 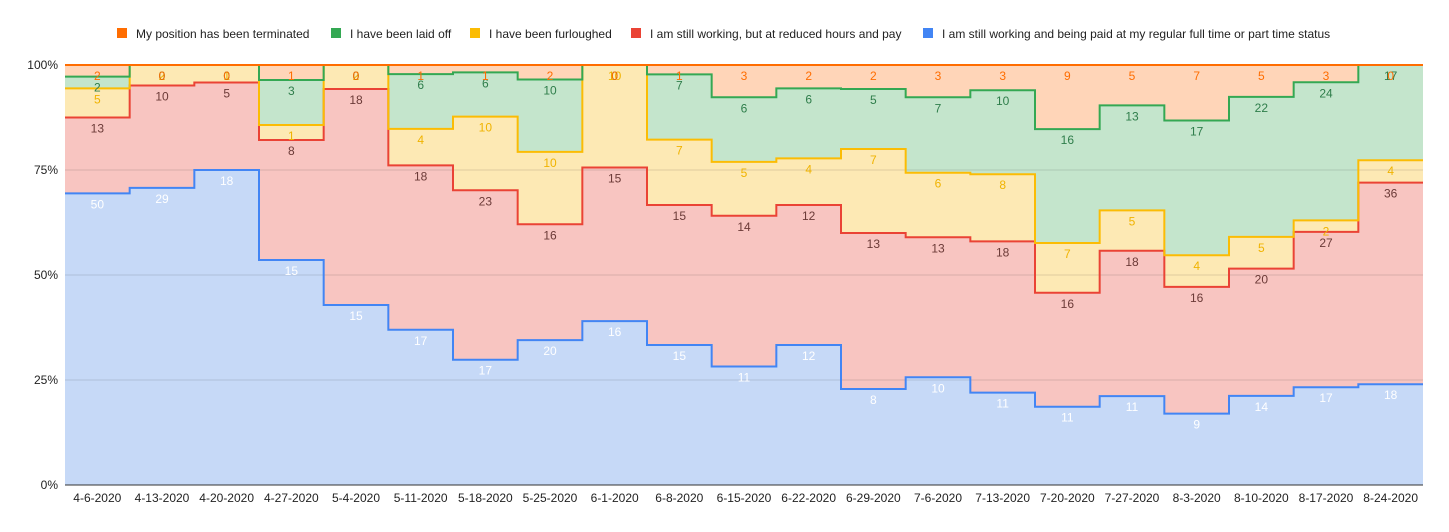 What do you see at coordinates (1391, 395) in the screenshot?
I see `data-label-0-20: 18` at bounding box center [1391, 395].